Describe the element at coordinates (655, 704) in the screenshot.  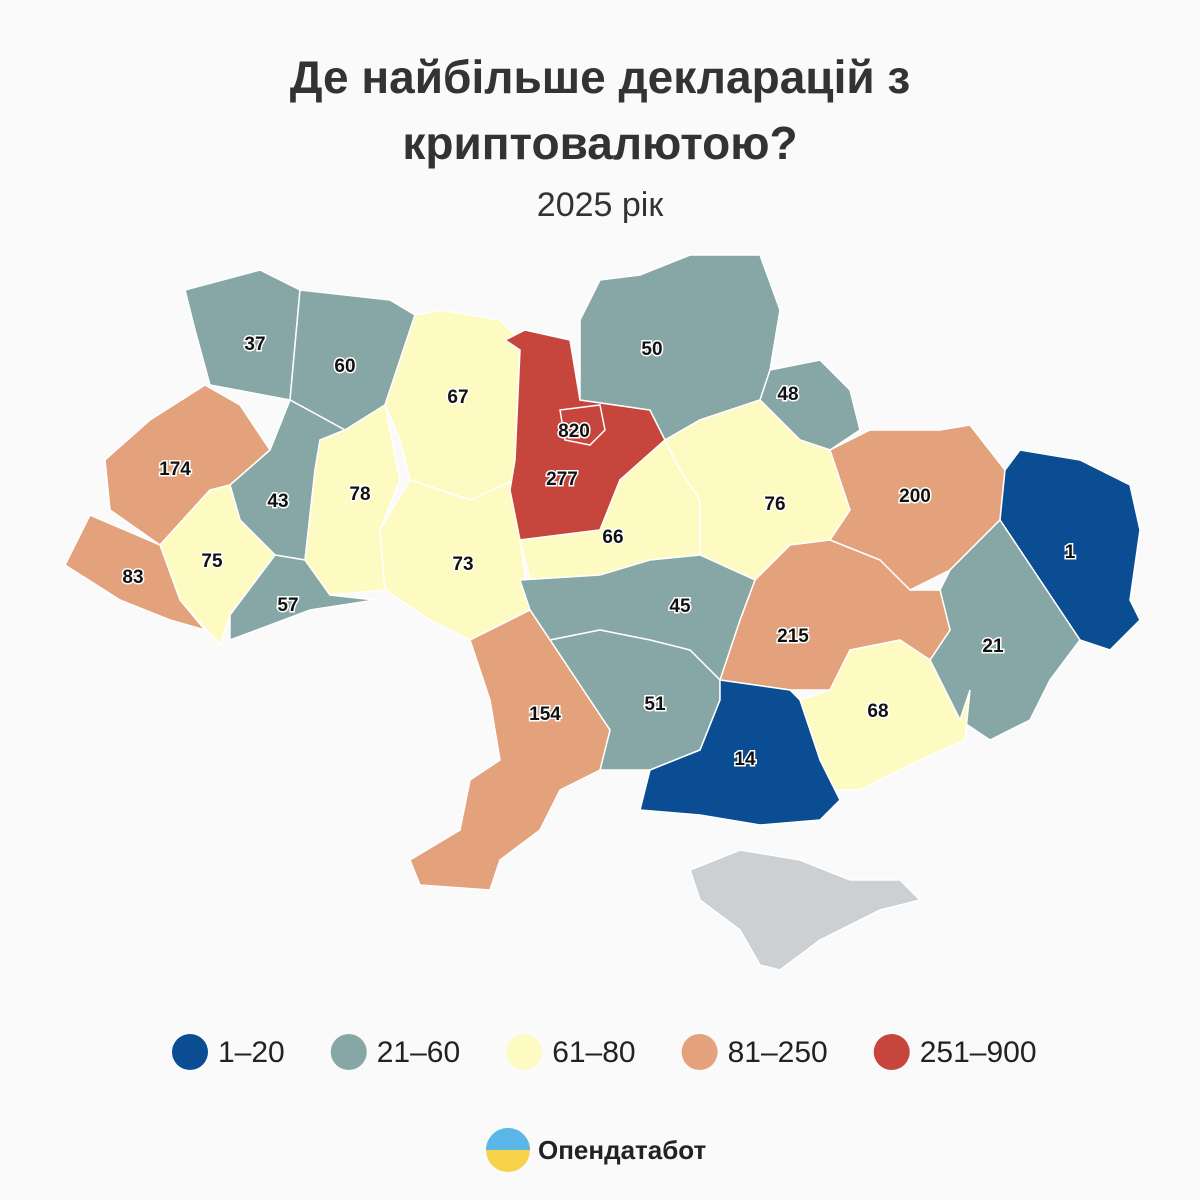
I see `region-value: 51` at that location.